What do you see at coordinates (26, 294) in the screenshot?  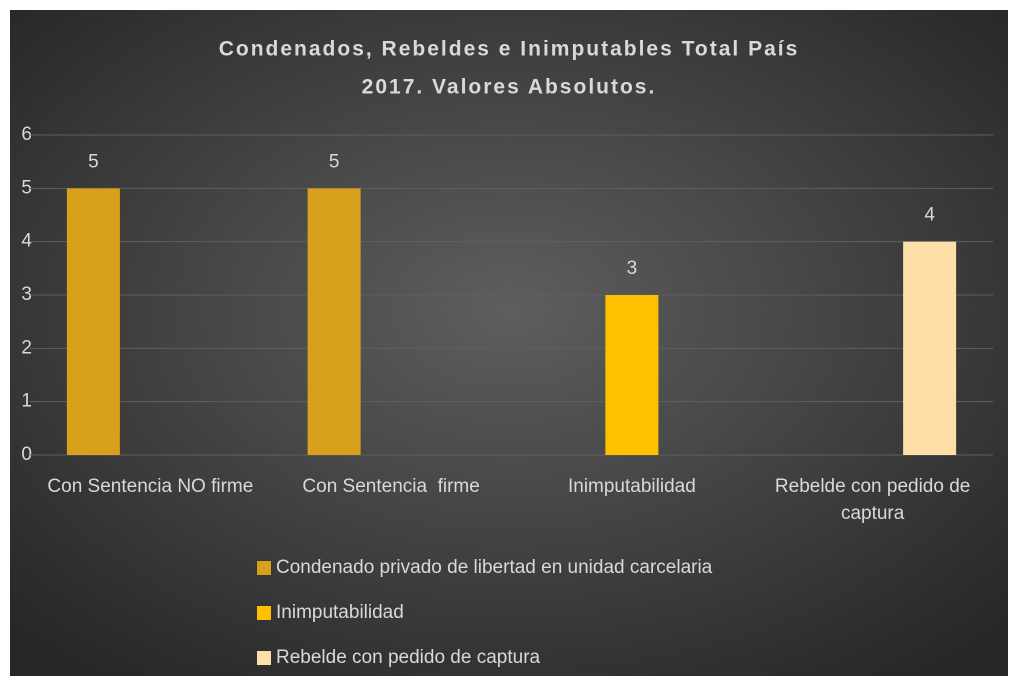 I see `y-tick-label: 3` at bounding box center [26, 294].